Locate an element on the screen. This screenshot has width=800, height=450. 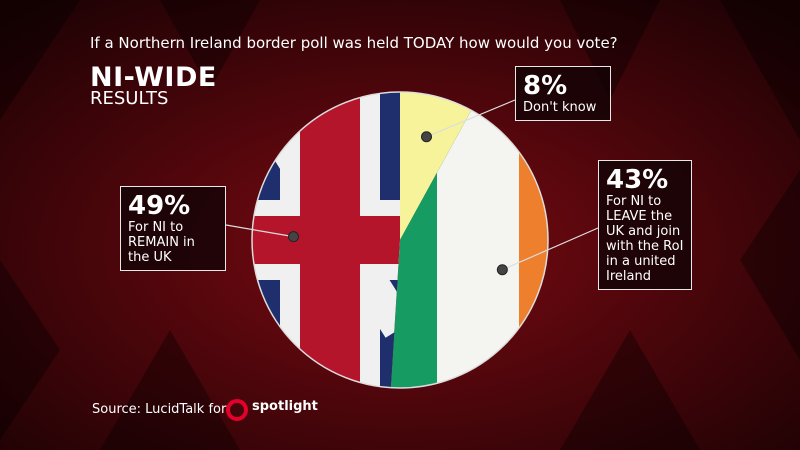
value-label: 49% is located at coordinates (159, 206).